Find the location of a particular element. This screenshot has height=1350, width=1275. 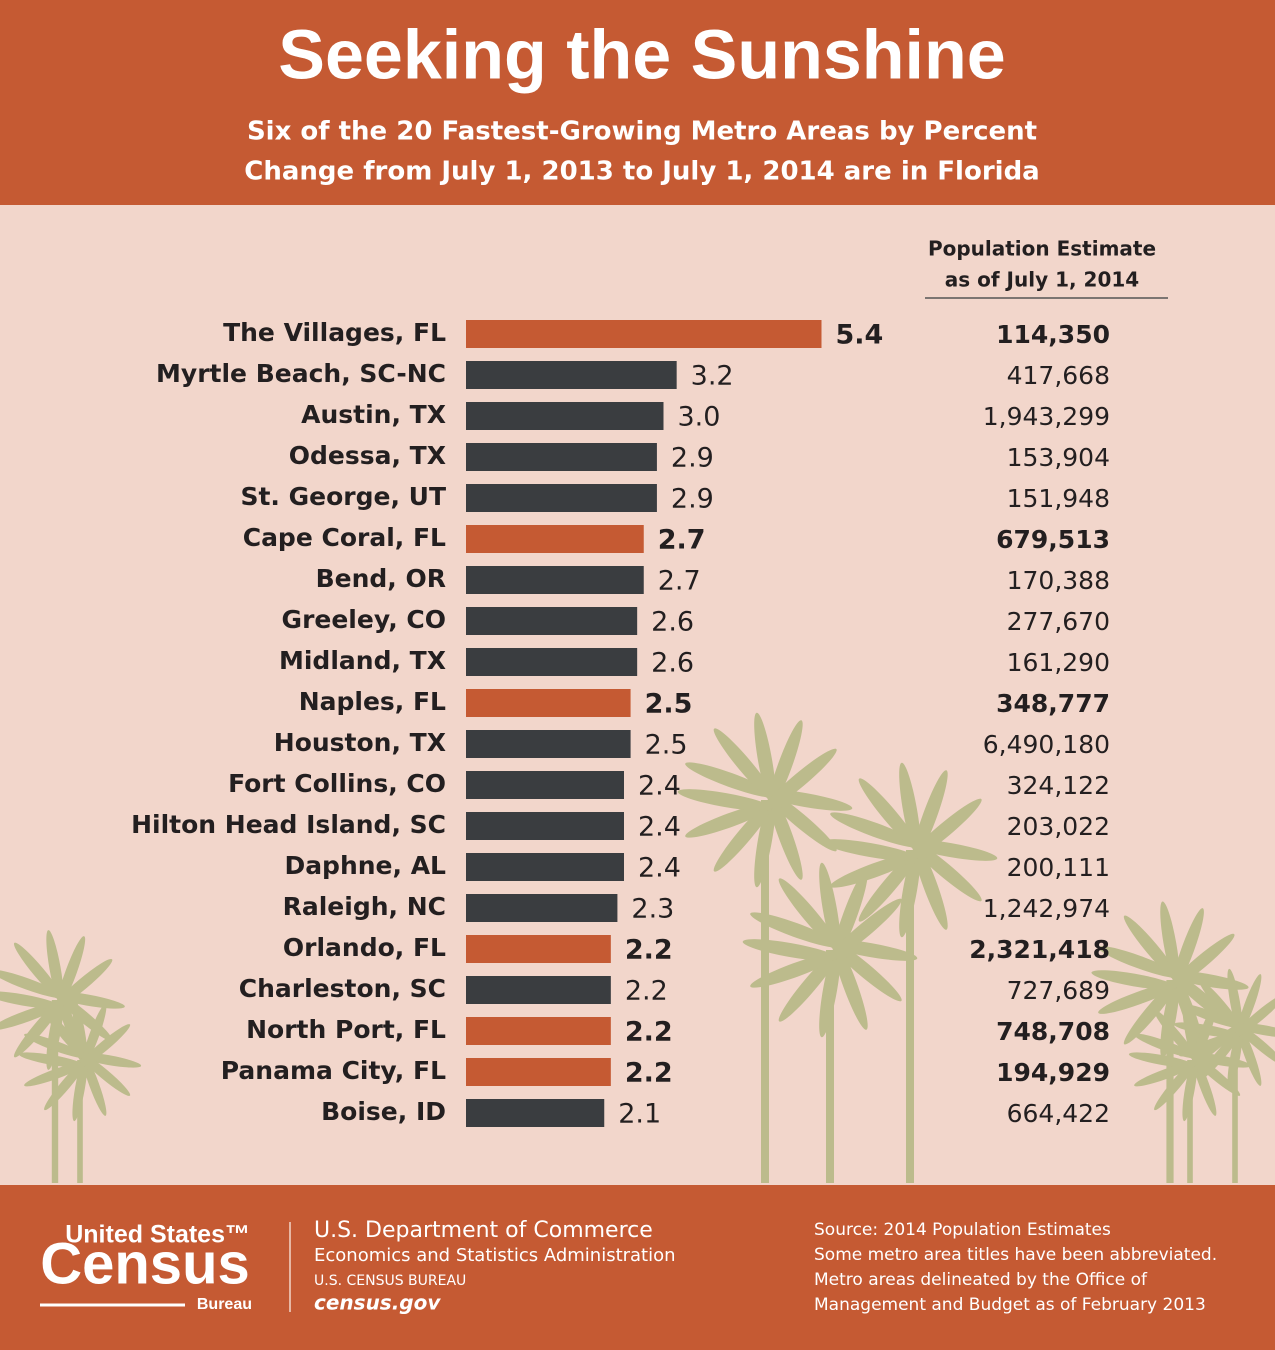

category-label: Panama City, FL is located at coordinates (333, 1070).